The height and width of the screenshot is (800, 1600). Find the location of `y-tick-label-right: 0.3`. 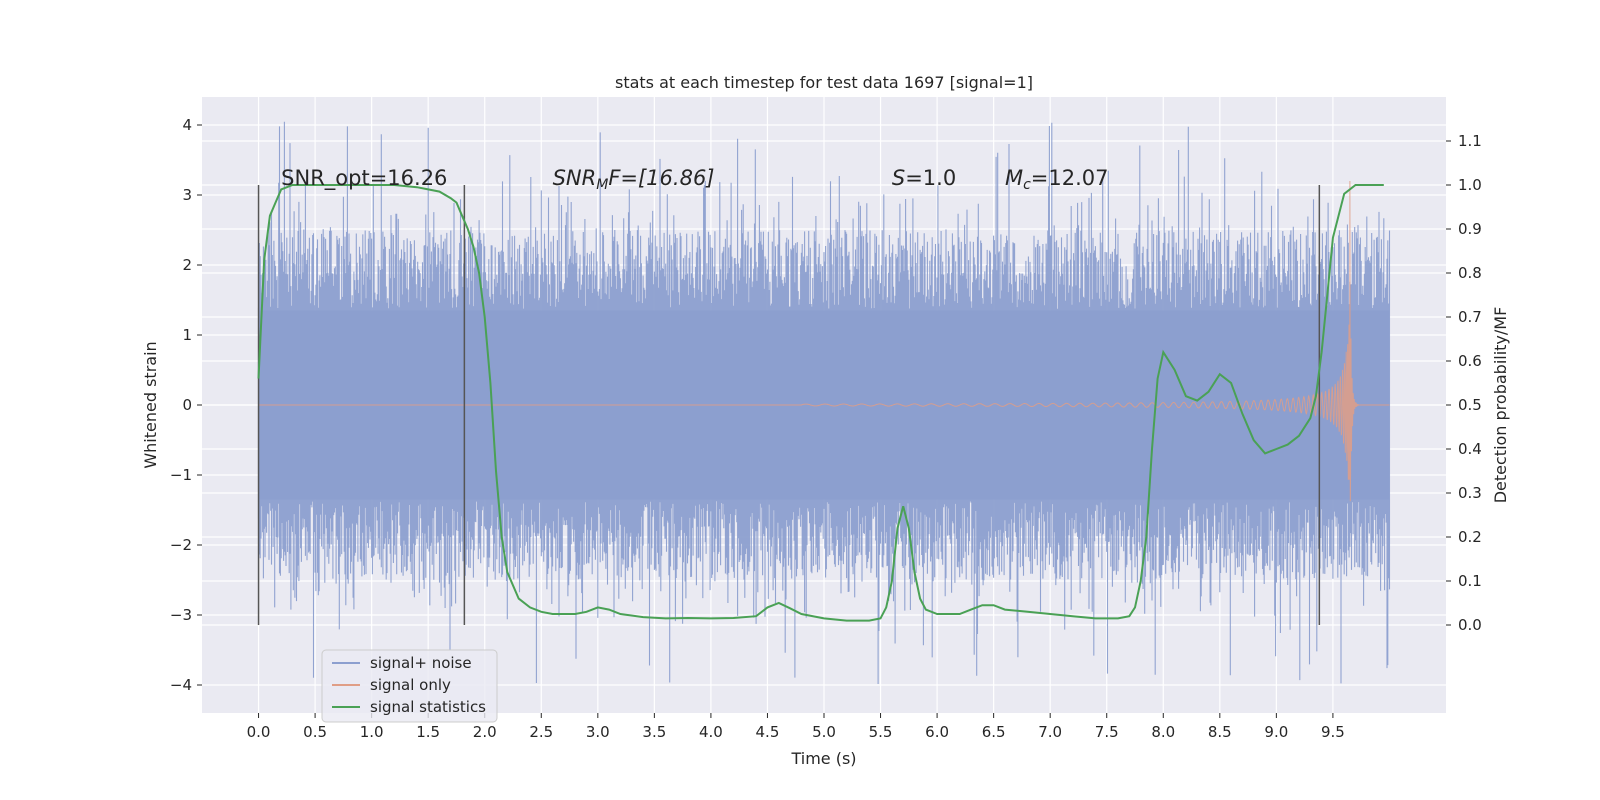

y-tick-label-right: 0.3 is located at coordinates (1470, 493).